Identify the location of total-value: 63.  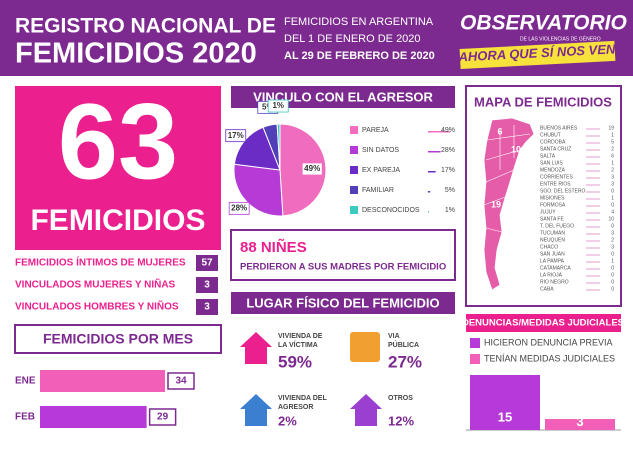
(118, 141).